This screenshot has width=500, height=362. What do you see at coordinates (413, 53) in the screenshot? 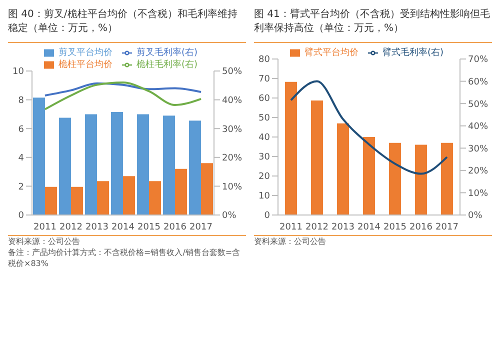
I see `legend-label: 臂式毛利率(右)` at bounding box center [413, 53].